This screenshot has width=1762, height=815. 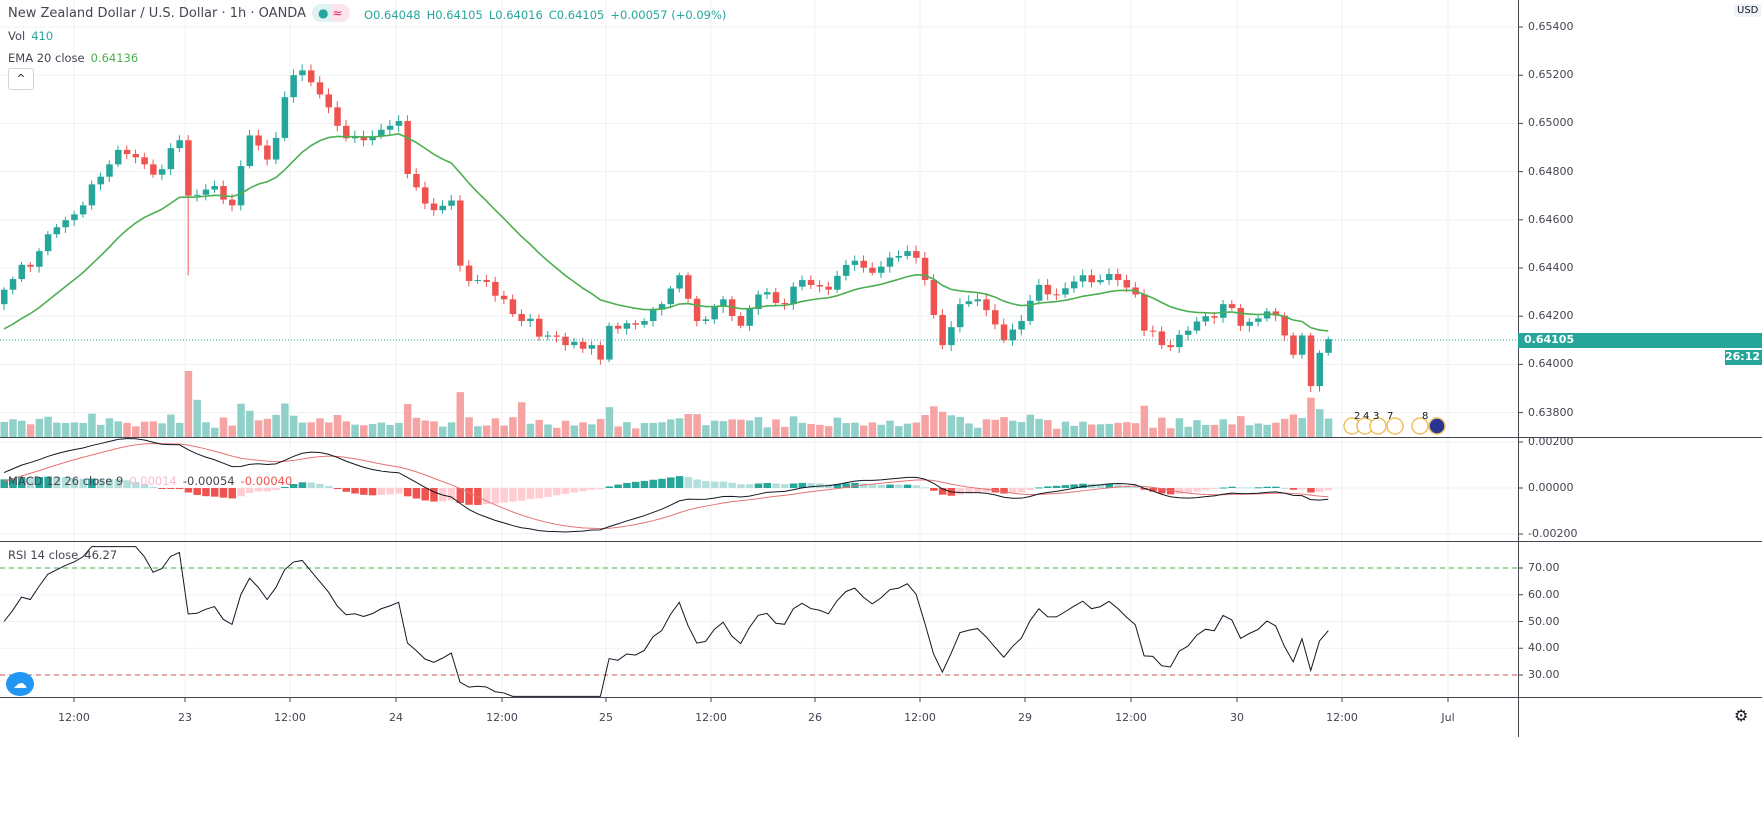 I want to click on currency-label: USD, so click(x=1748, y=10).